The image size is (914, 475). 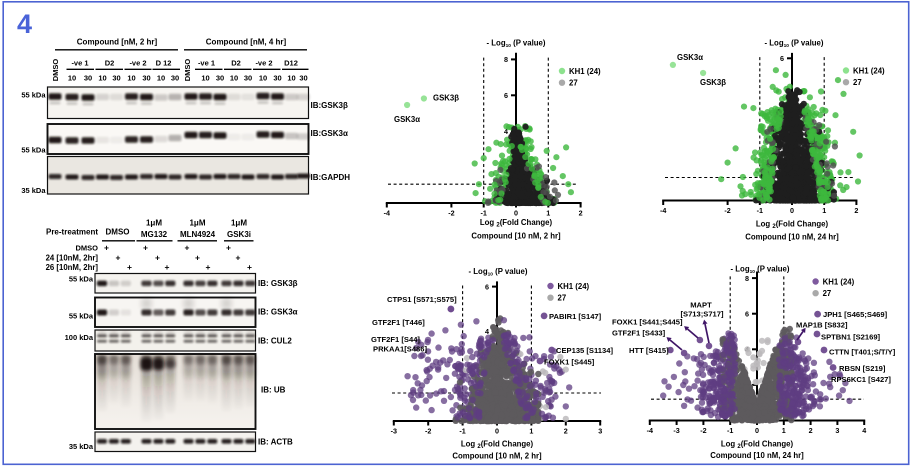 I want to click on svg-text: IB:GSK3α, so click(x=329, y=133).